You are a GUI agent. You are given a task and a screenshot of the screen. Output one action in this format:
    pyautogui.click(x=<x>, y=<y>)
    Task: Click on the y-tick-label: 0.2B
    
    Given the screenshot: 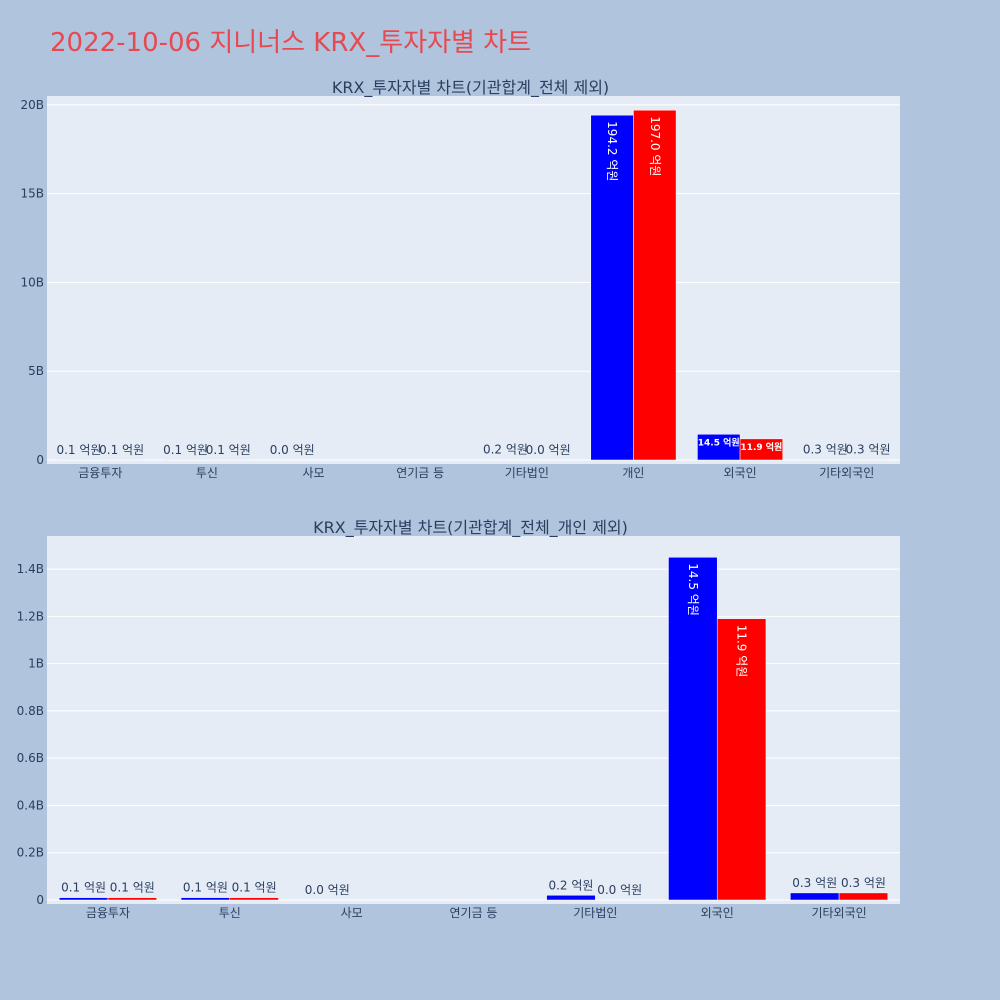 What is the action you would take?
    pyautogui.click(x=30, y=853)
    